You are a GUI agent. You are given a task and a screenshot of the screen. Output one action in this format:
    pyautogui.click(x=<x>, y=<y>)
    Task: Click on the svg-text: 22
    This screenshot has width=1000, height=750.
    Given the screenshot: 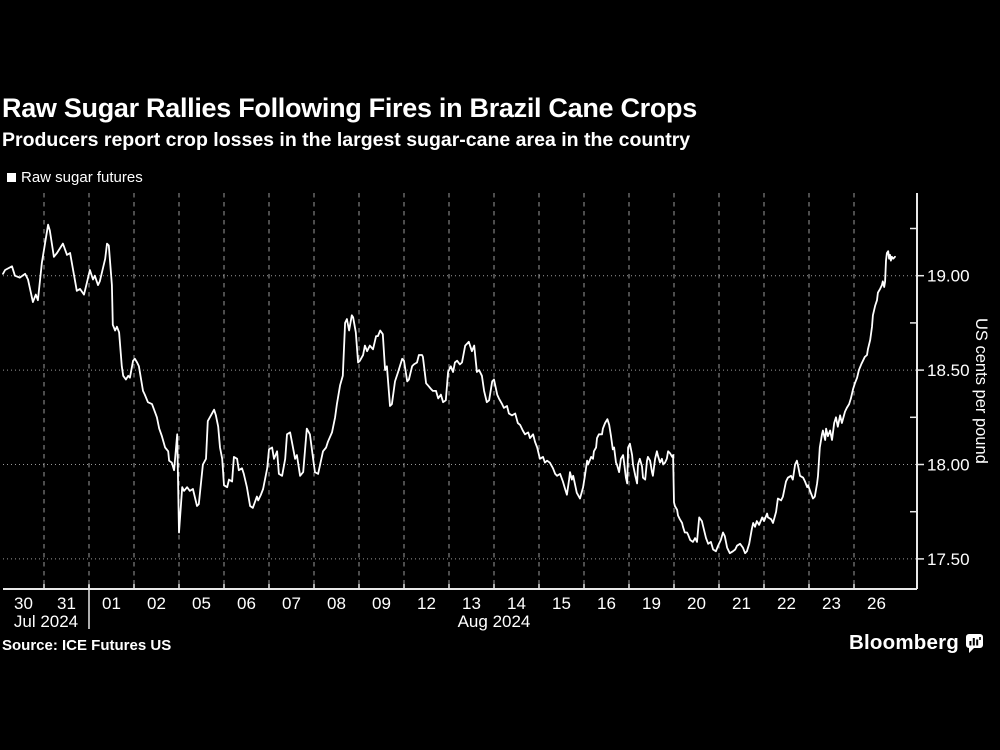 What is the action you would take?
    pyautogui.click(x=786, y=603)
    